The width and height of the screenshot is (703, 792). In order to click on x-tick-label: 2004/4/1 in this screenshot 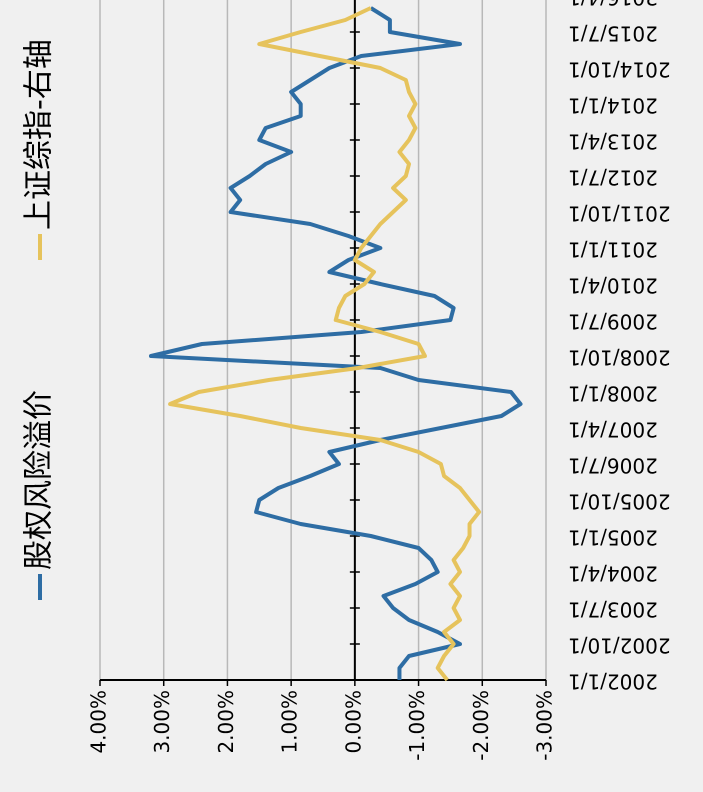, I will do `click(613, 574)`.